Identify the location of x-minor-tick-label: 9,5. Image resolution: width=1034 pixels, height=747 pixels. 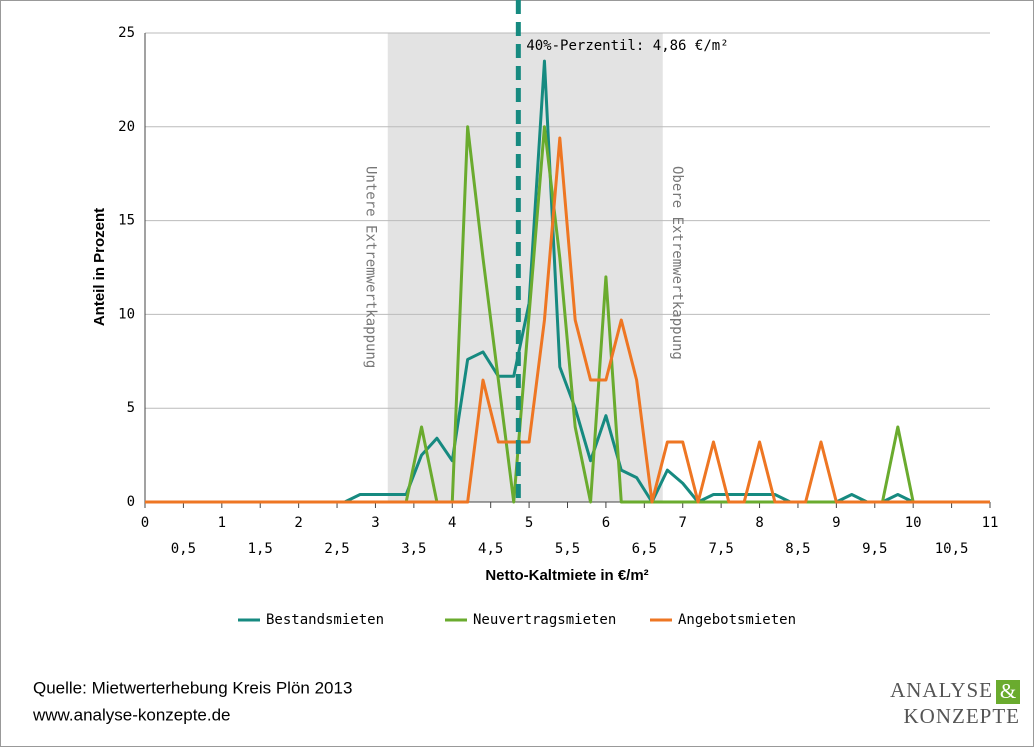
(874, 549).